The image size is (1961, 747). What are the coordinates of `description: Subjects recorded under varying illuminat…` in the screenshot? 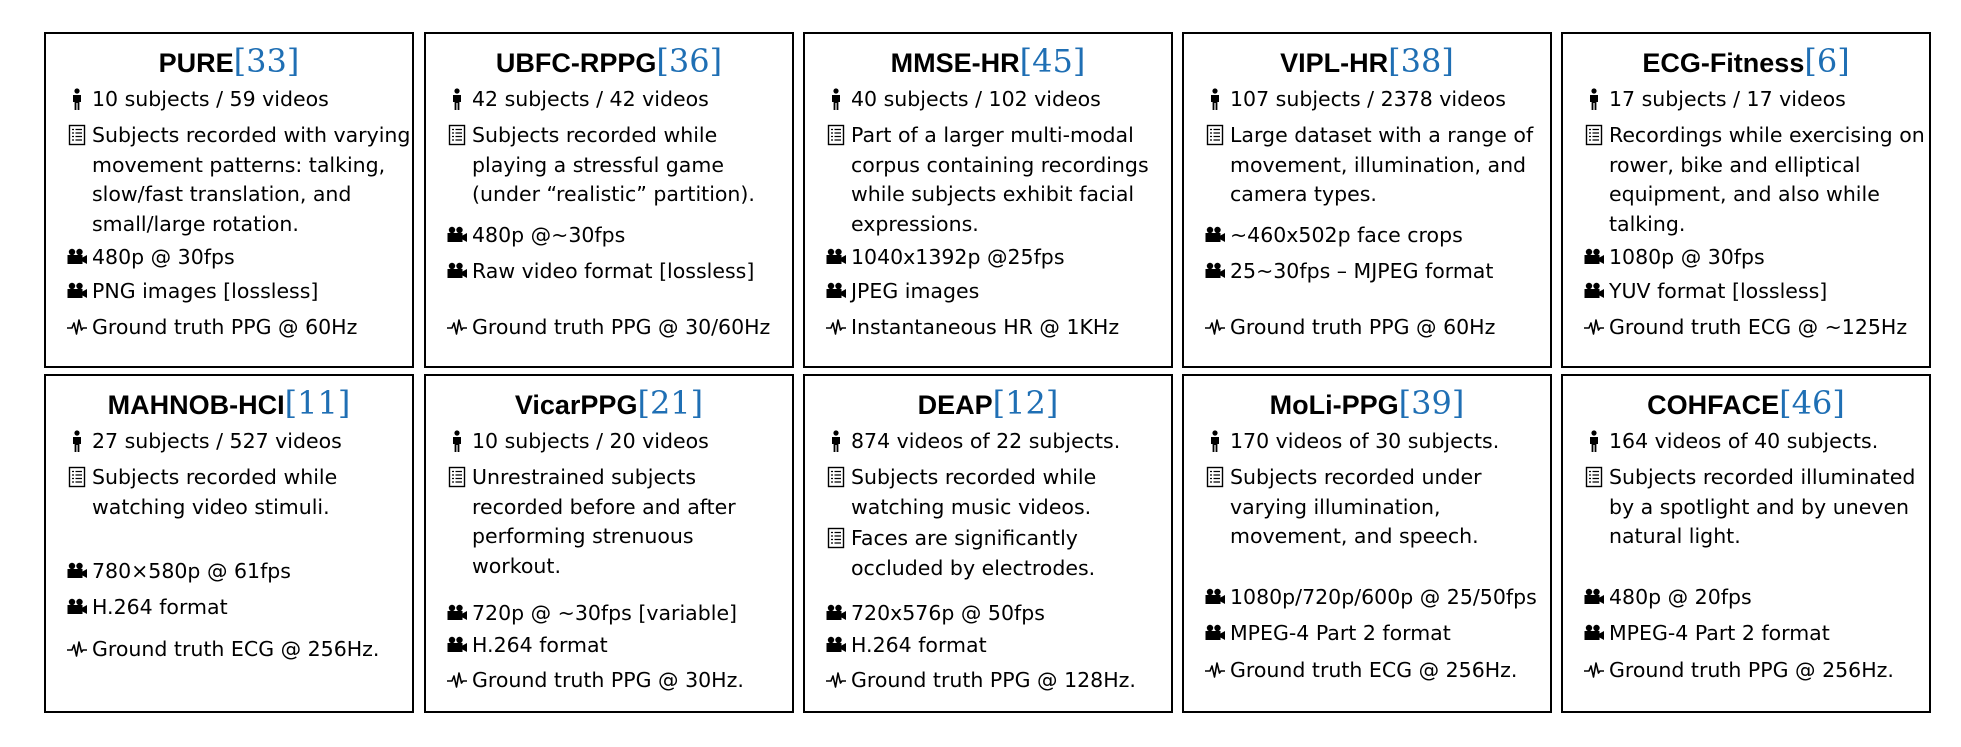 It's located at (1386, 507).